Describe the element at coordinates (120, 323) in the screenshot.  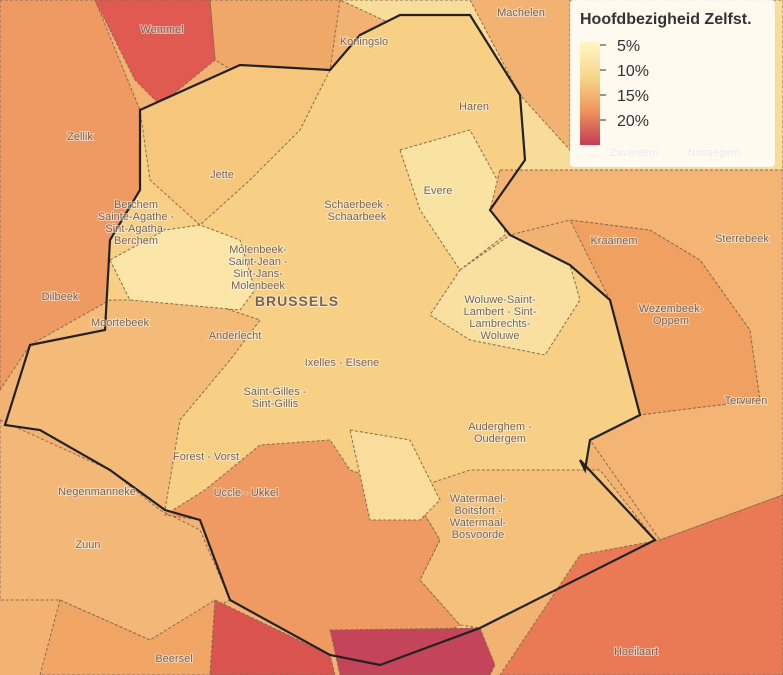
I see `place-label: Moortebeek` at that location.